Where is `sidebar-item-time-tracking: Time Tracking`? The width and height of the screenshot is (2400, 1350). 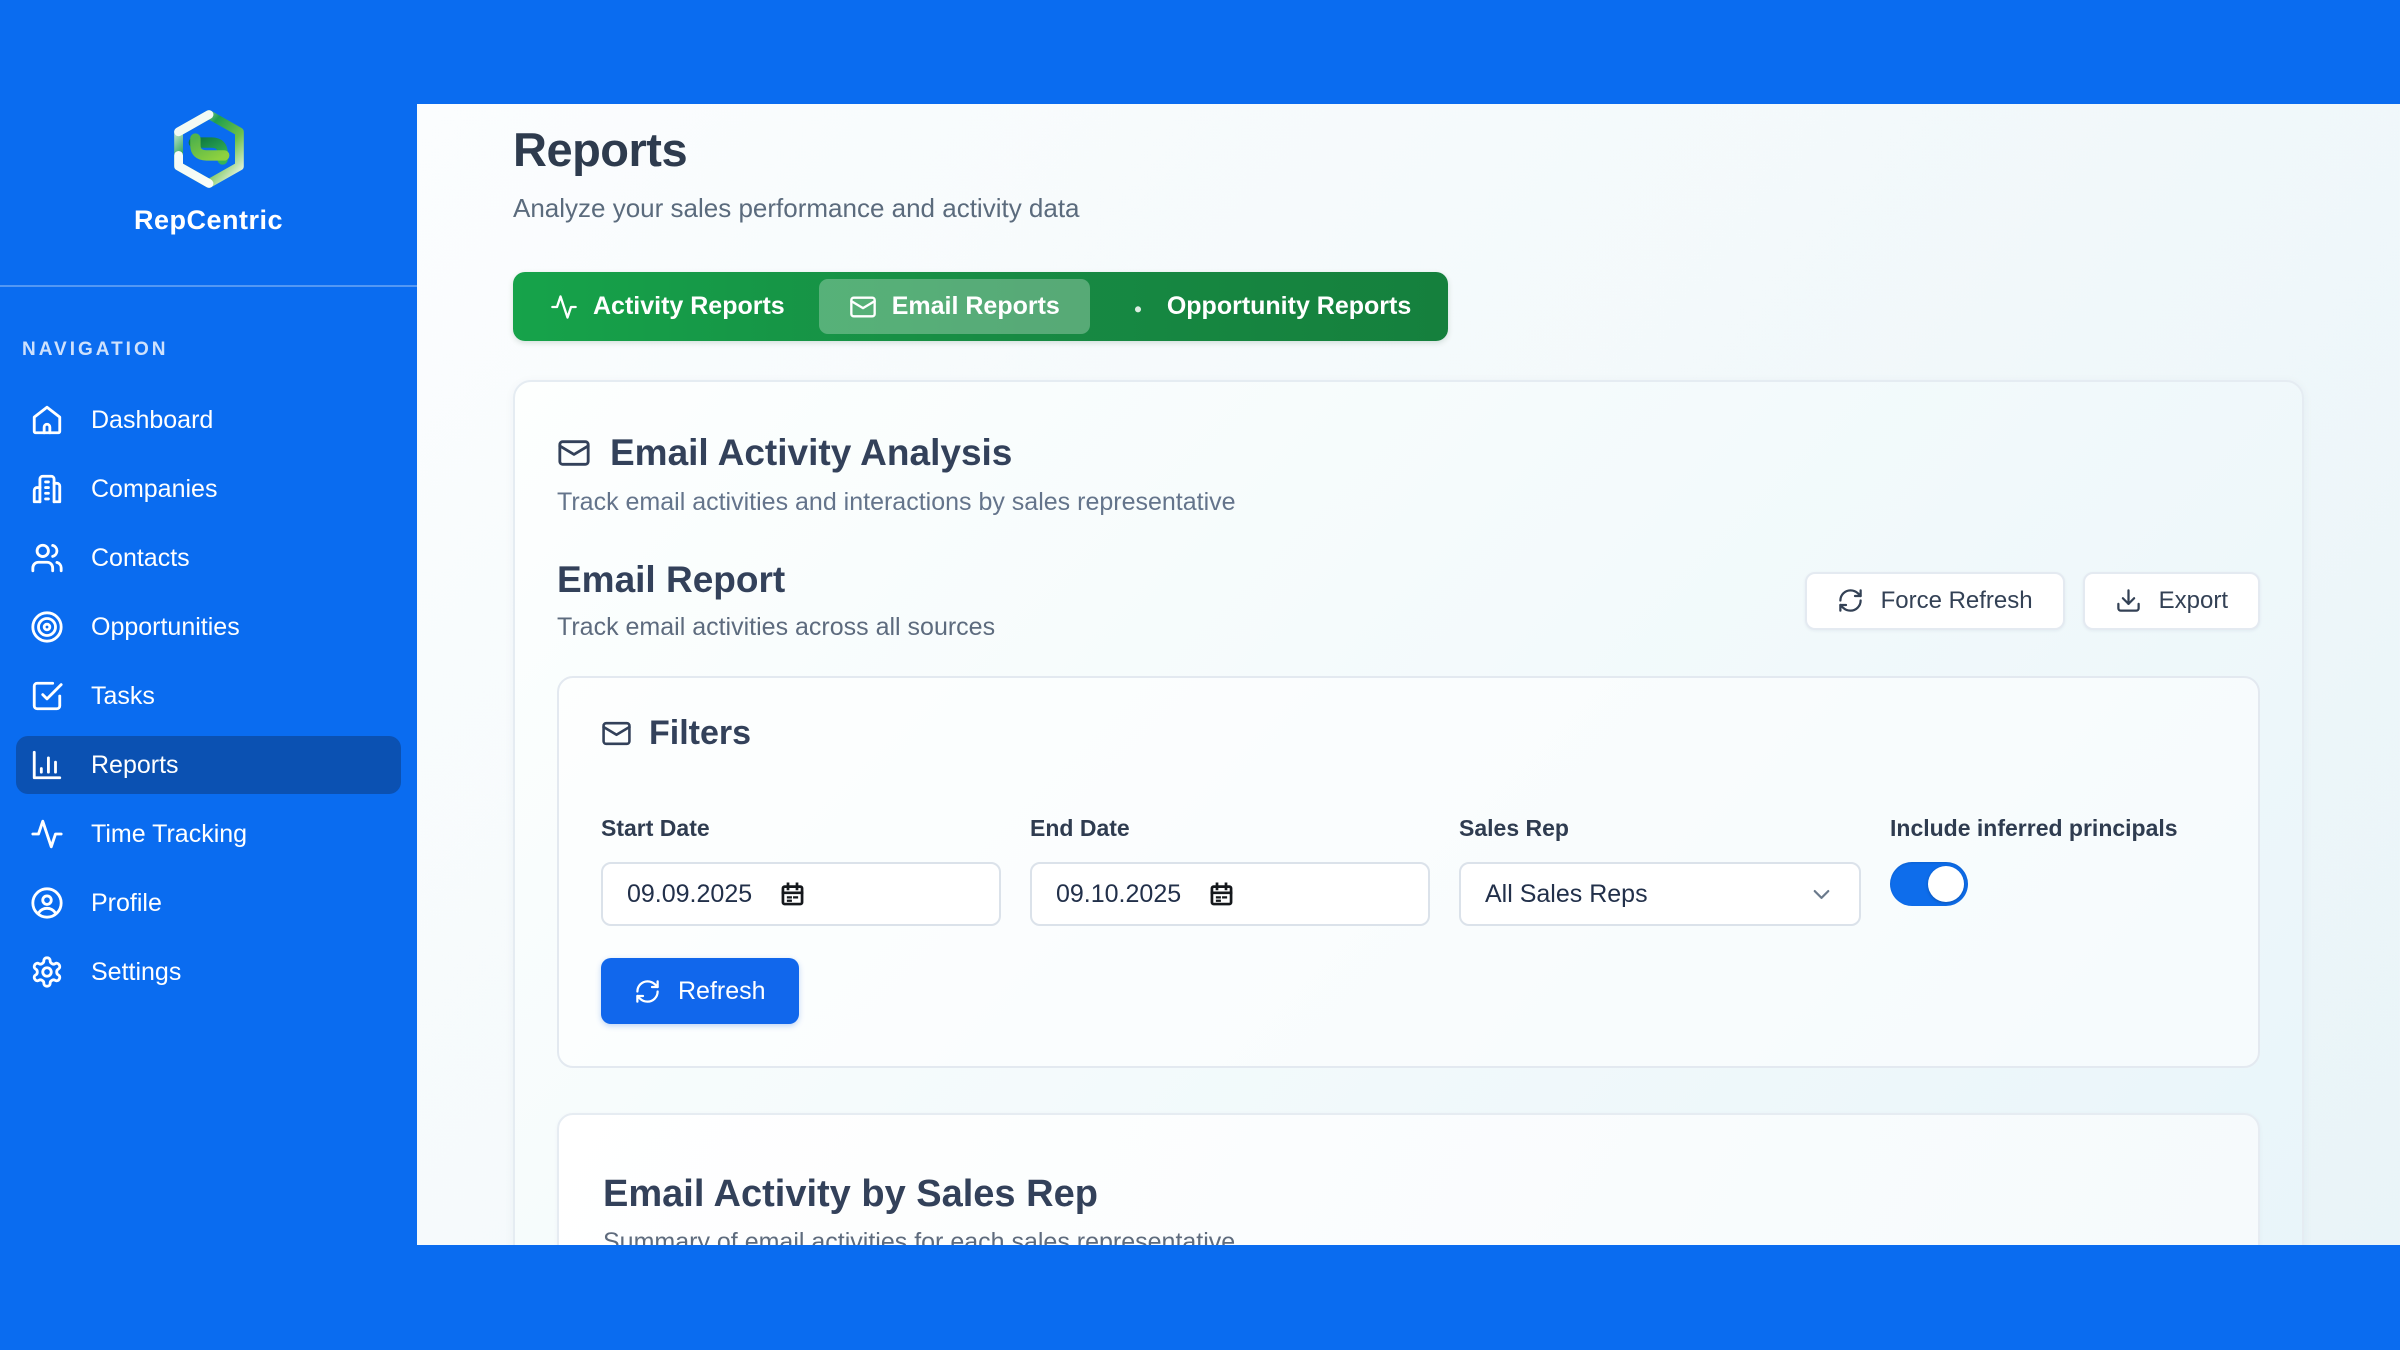 sidebar-item-time-tracking: Time Tracking is located at coordinates (208, 834).